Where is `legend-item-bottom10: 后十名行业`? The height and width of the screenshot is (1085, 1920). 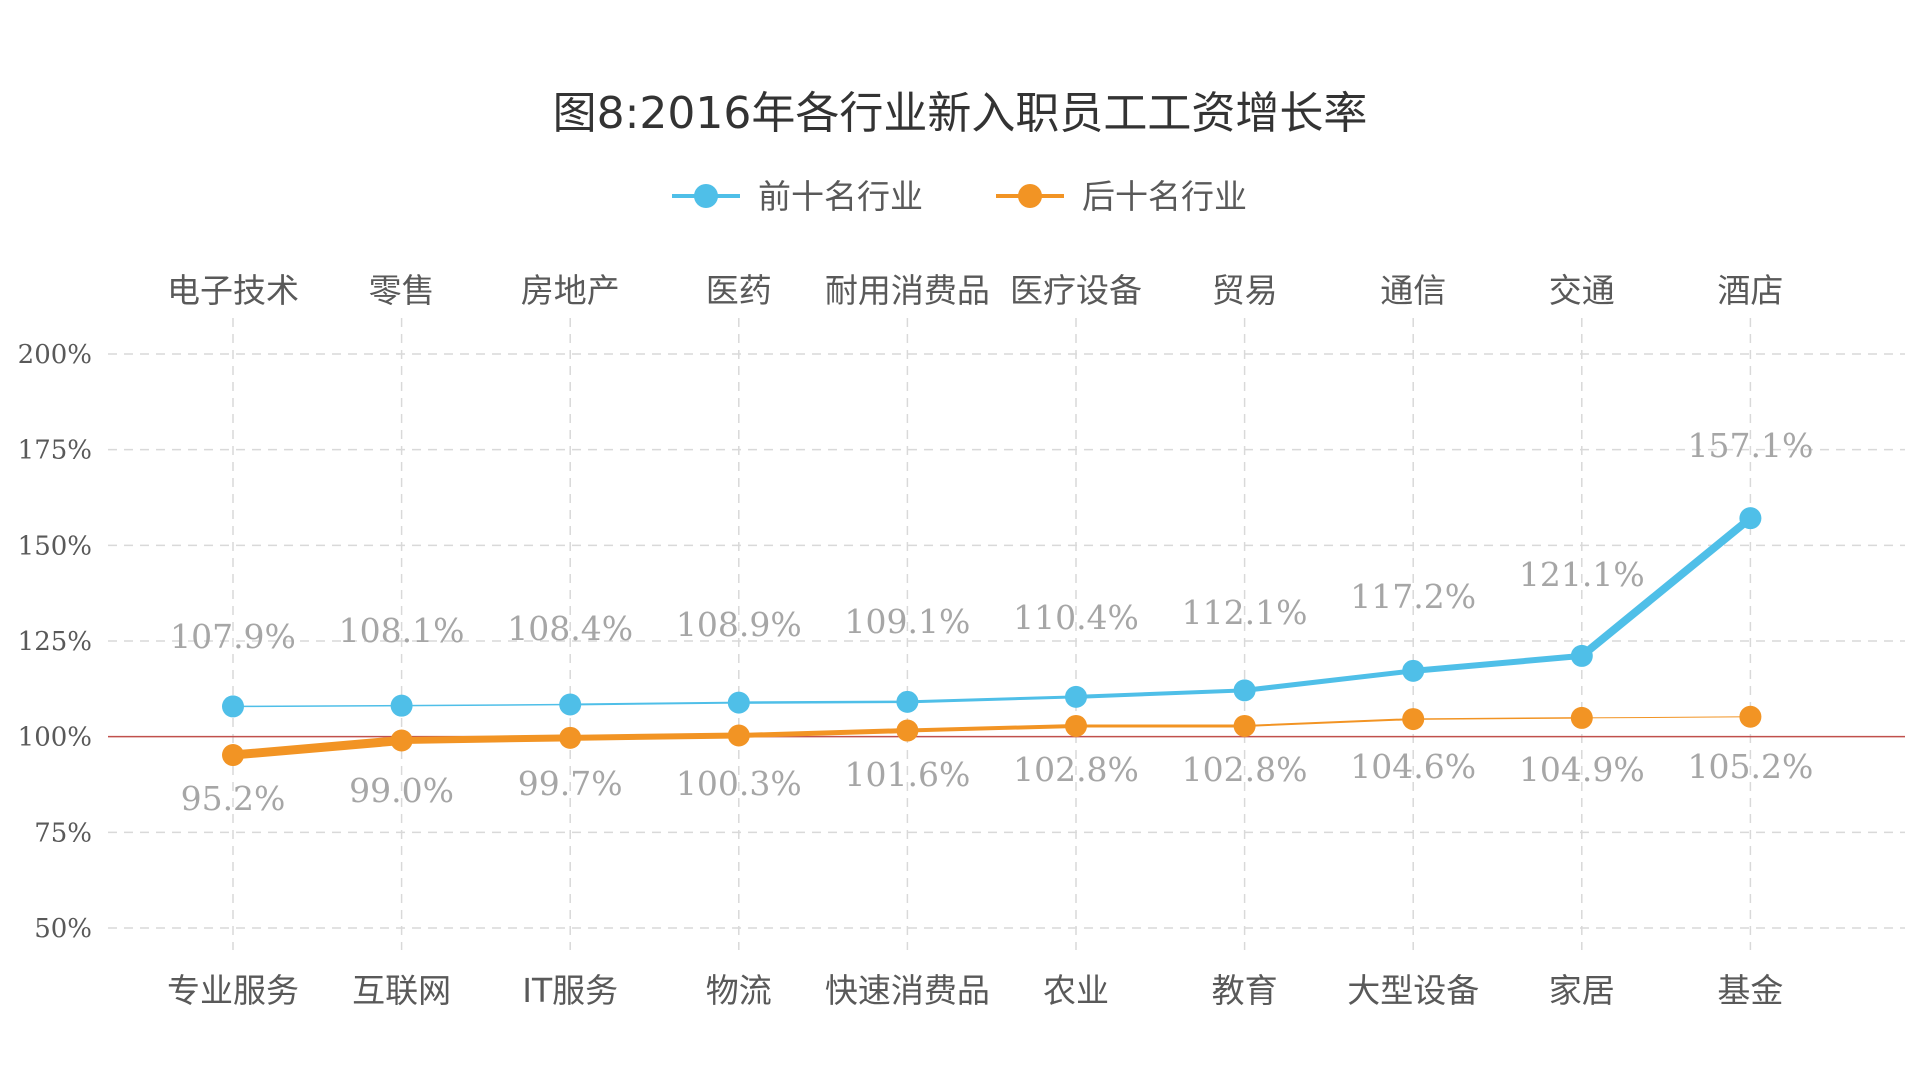 legend-item-bottom10: 后十名行业 is located at coordinates (1121, 196).